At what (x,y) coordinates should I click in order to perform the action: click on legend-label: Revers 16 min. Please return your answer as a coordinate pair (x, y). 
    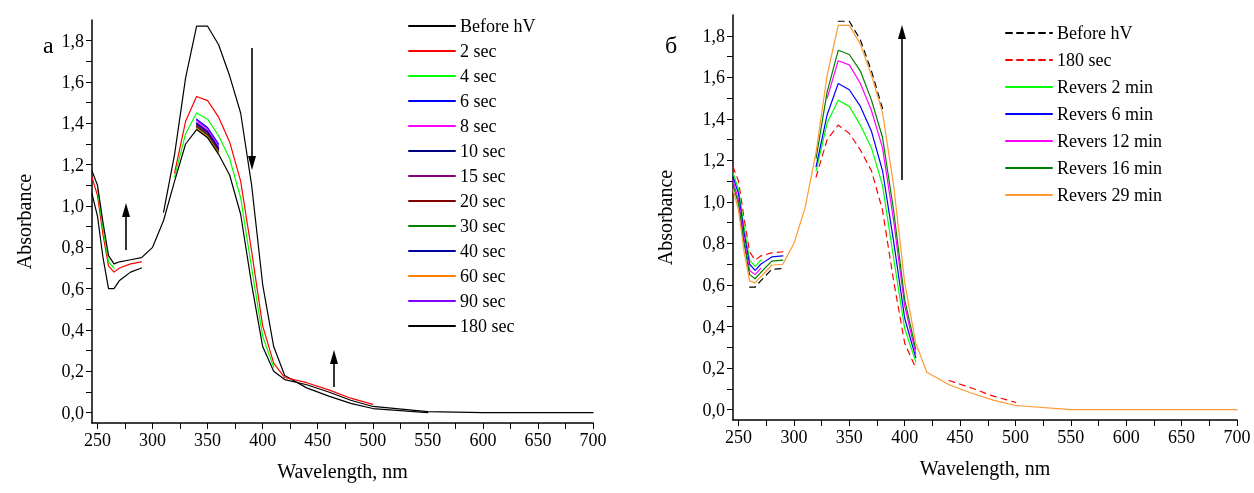
    Looking at the image, I should click on (1109, 168).